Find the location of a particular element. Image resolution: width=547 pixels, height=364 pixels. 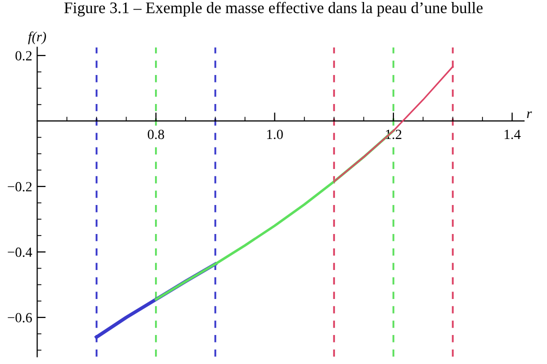

x-tick-label: 1.4 is located at coordinates (512, 135).